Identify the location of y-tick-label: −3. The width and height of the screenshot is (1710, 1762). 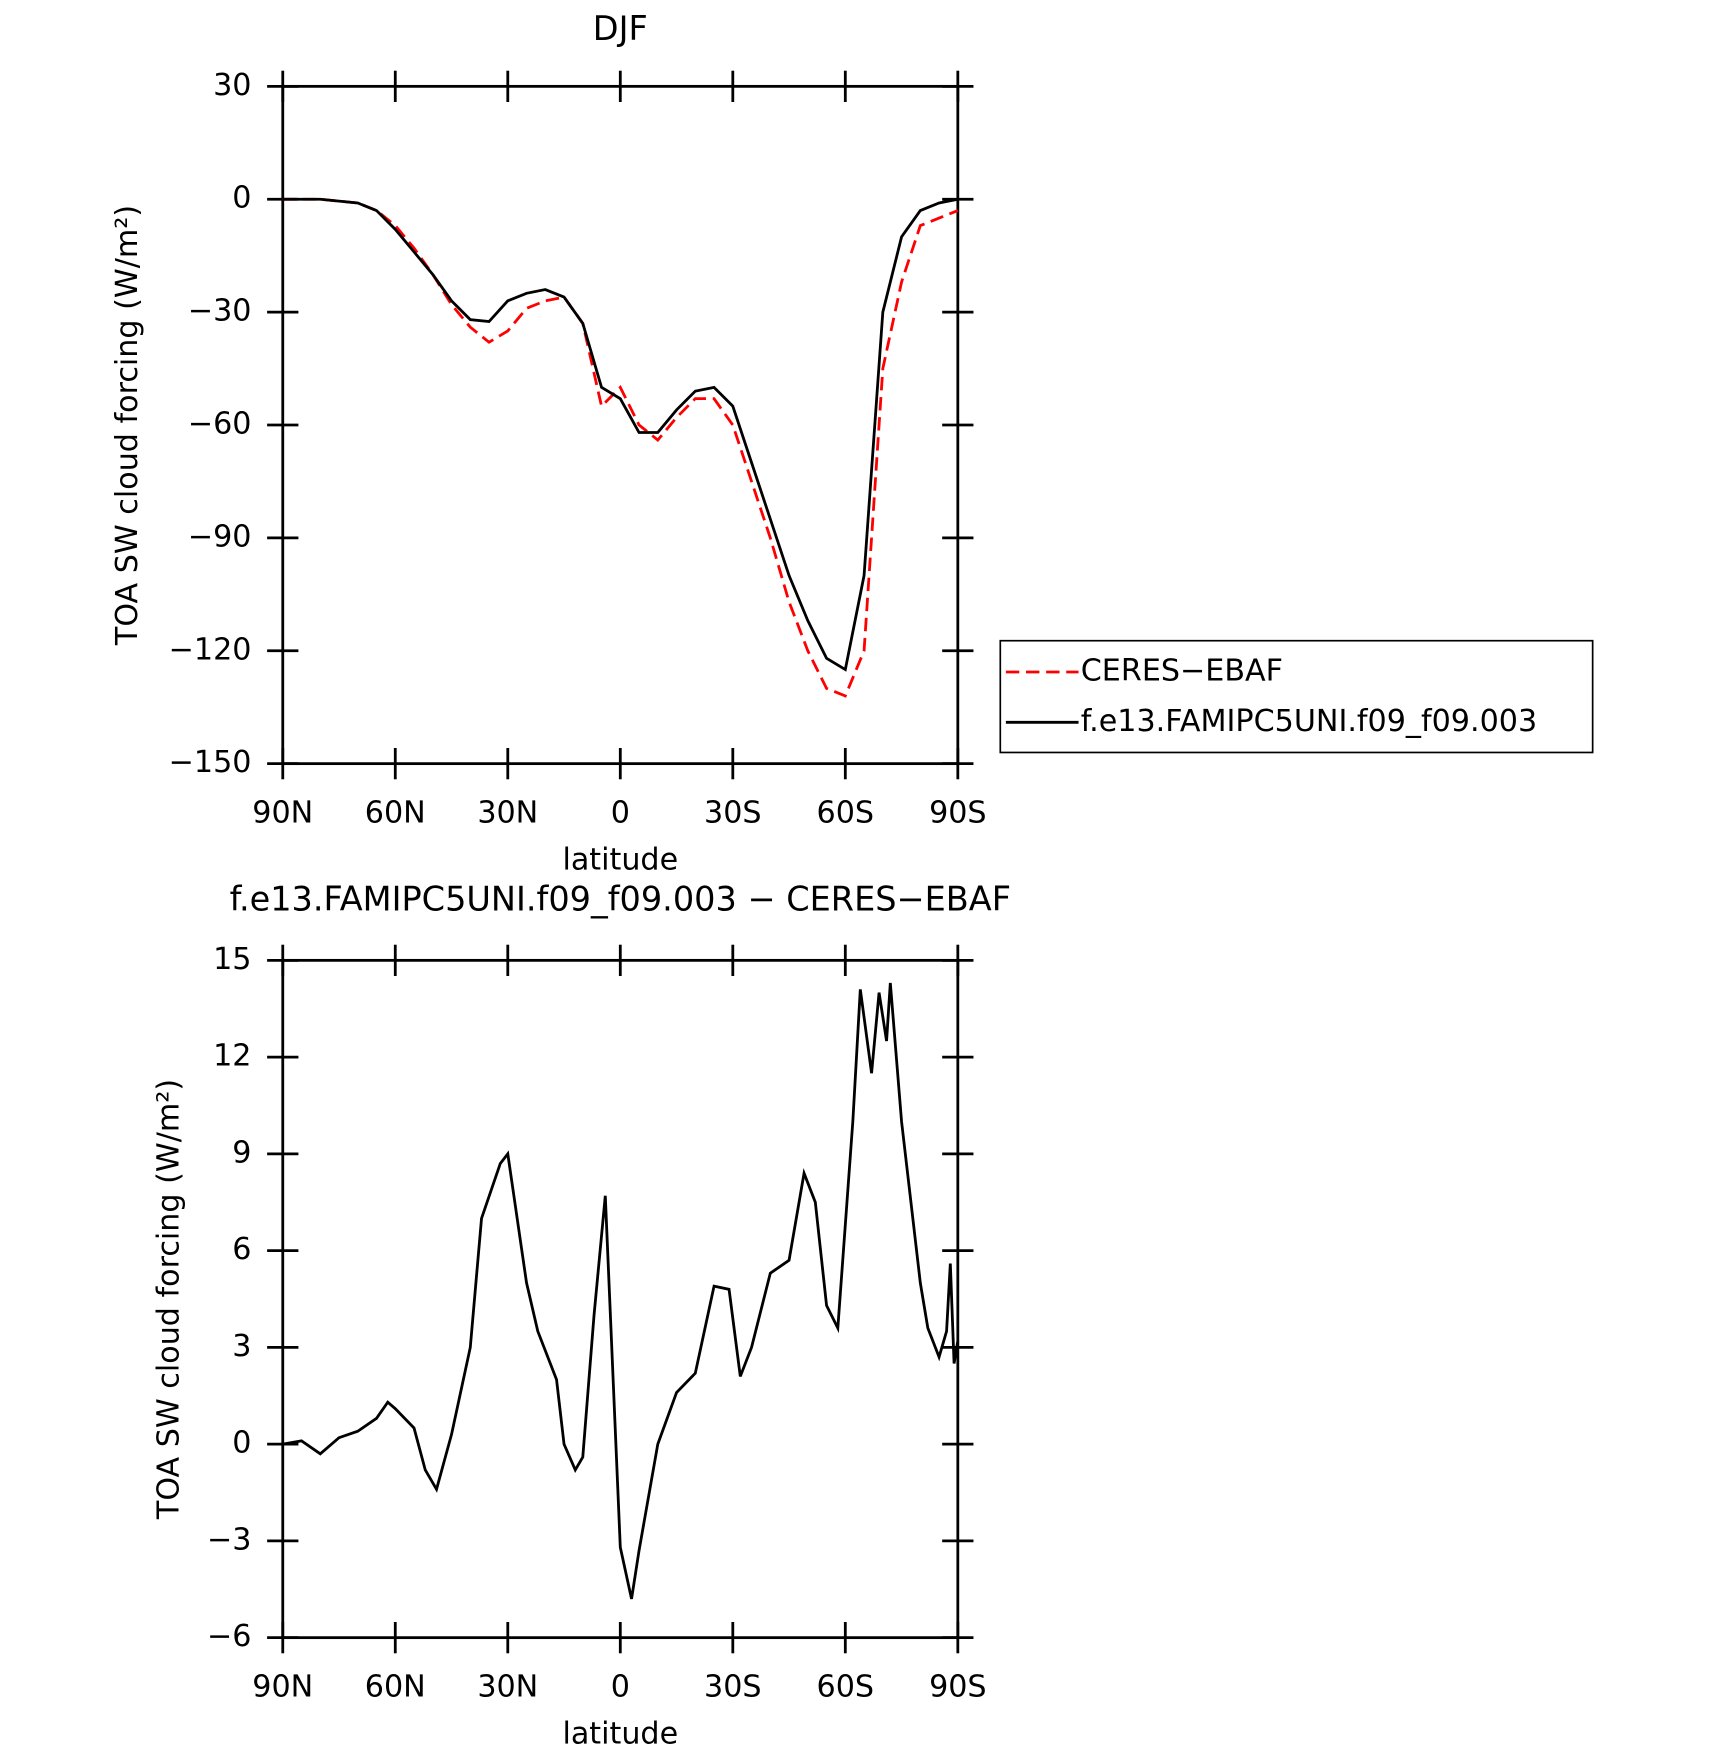
(229, 1539).